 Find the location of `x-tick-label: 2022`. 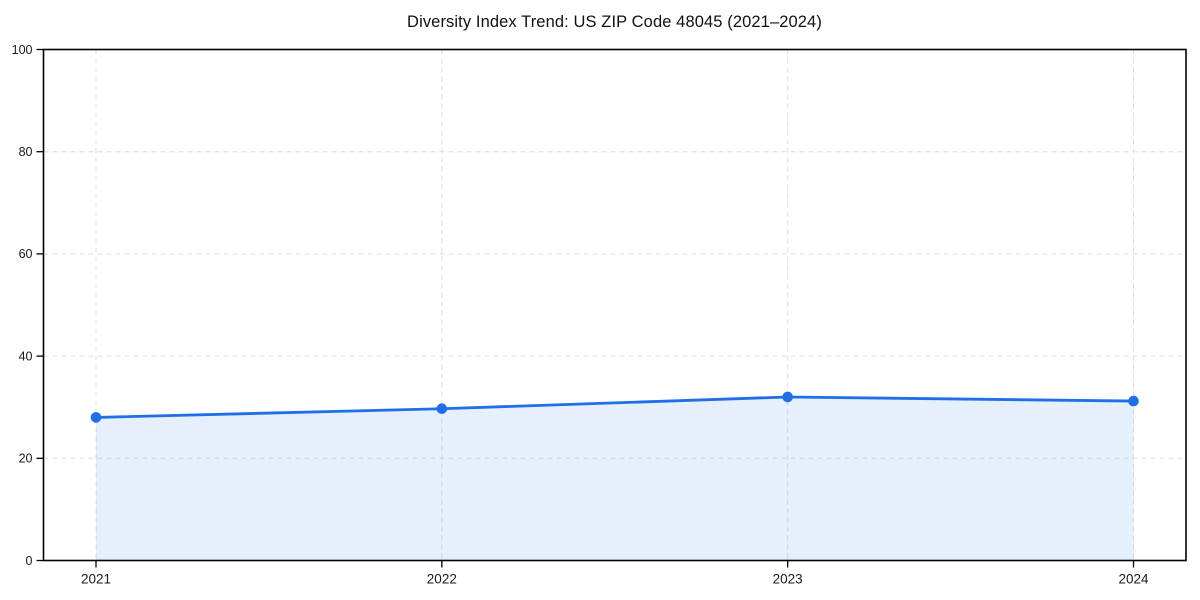

x-tick-label: 2022 is located at coordinates (442, 579).